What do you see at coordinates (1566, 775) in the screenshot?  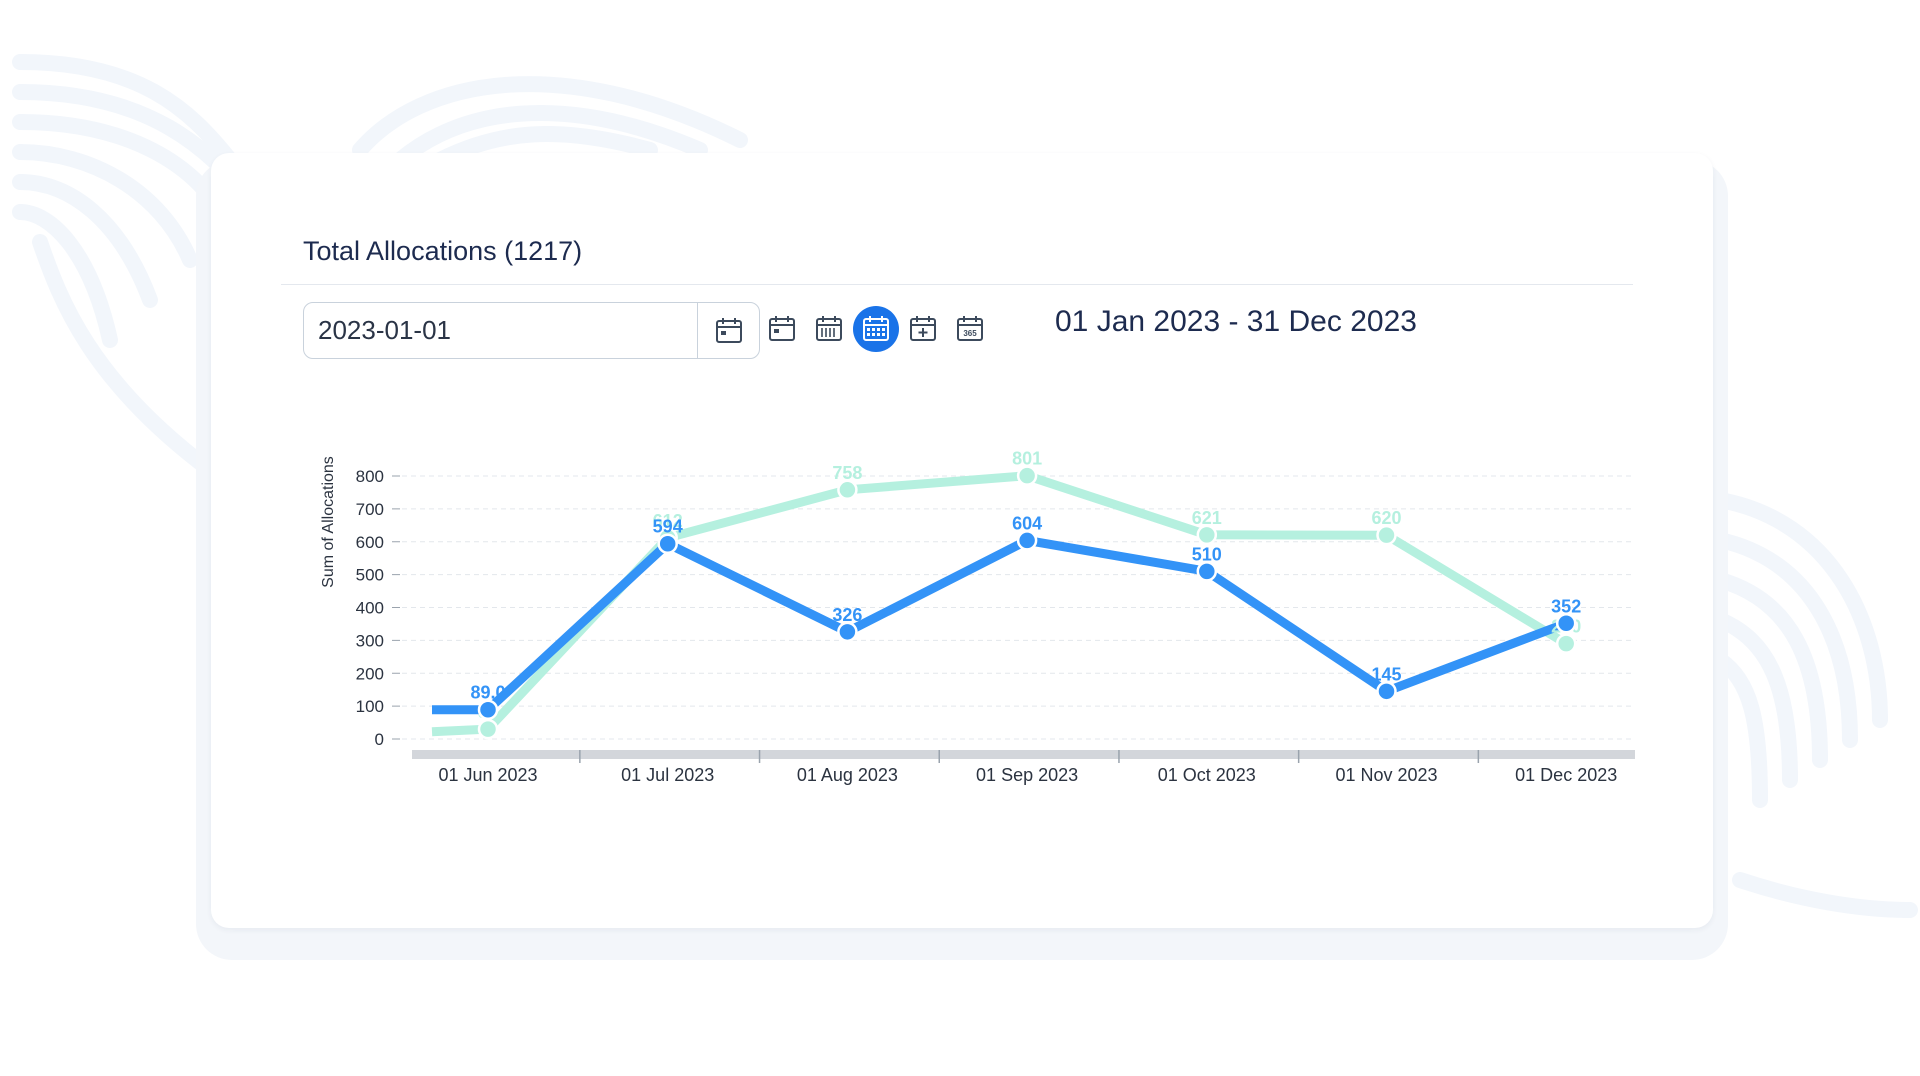 I see `x-tick-label: 01 Dec 2023` at bounding box center [1566, 775].